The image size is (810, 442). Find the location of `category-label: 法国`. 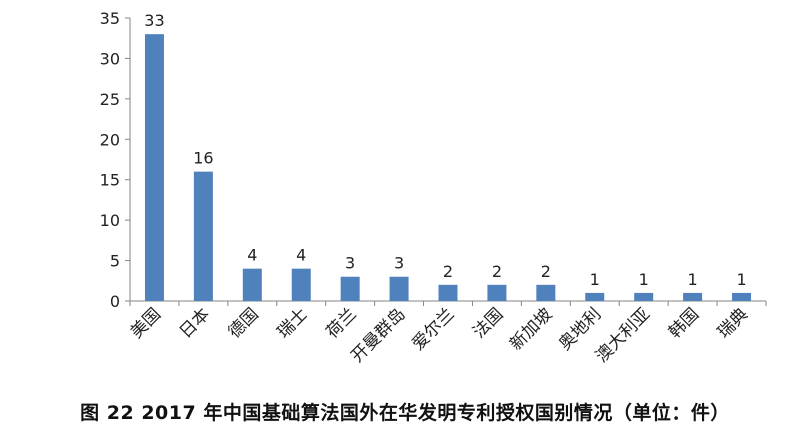

category-label: 法国 is located at coordinates (488, 323).